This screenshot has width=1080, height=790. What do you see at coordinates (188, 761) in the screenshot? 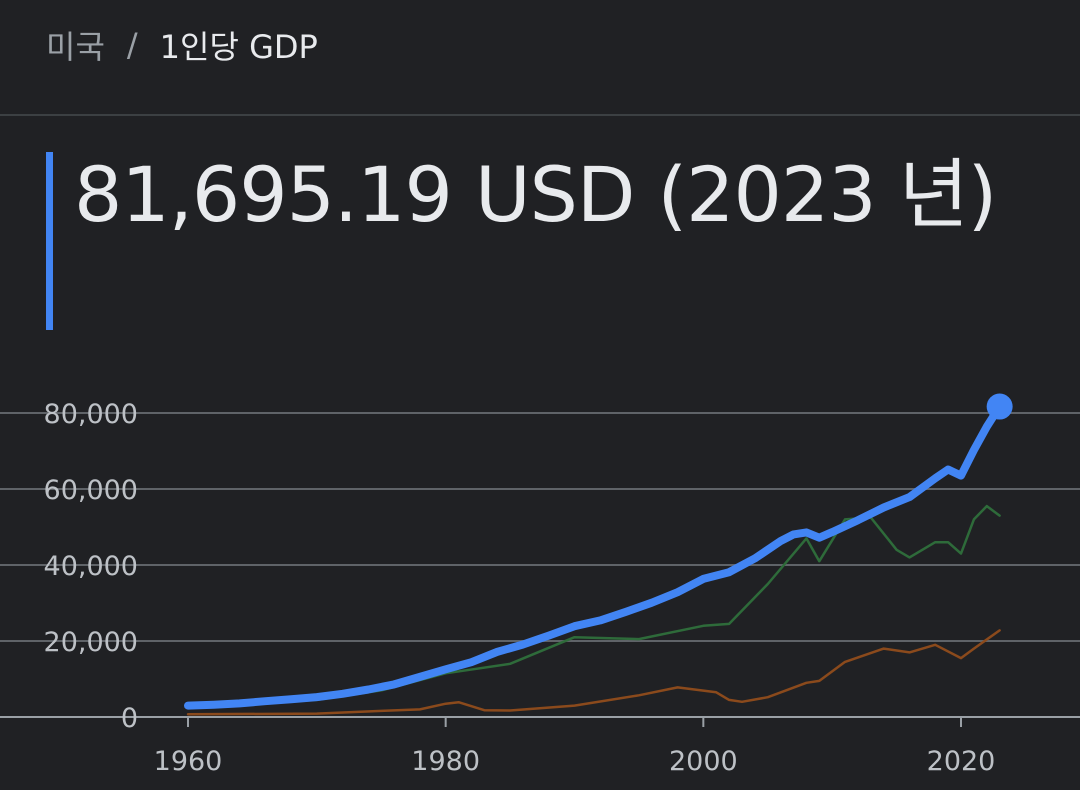
I see `x-tick-label-1960: 1960` at bounding box center [188, 761].